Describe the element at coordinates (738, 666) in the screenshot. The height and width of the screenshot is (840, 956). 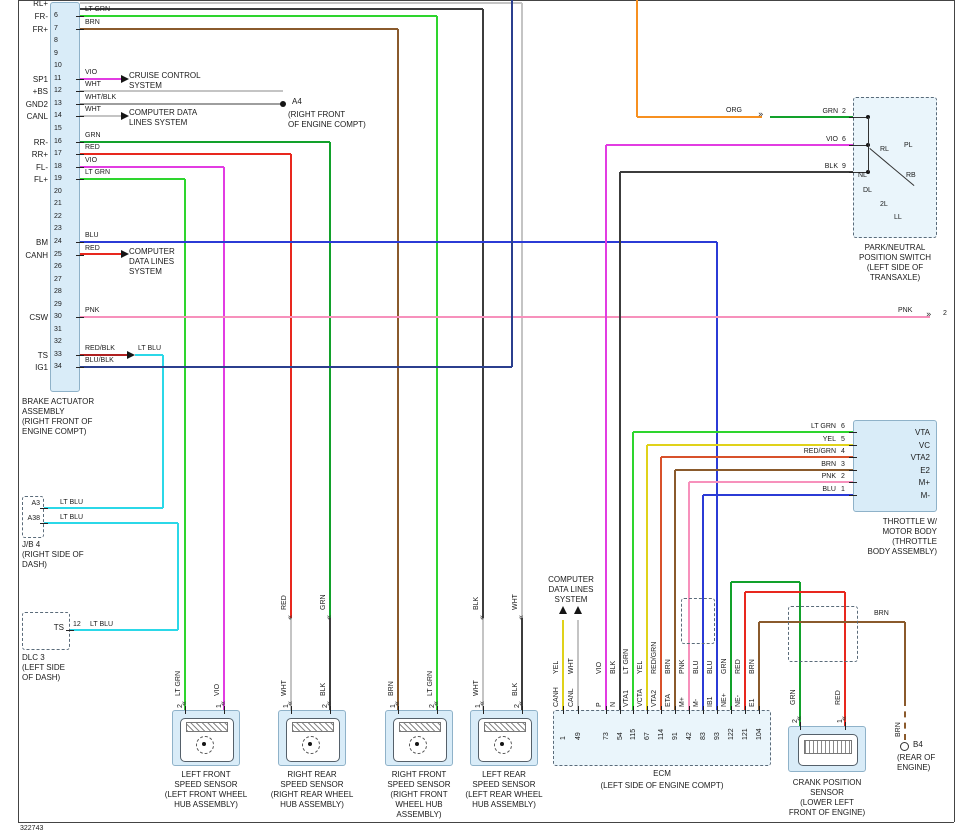
I see `ecm-wire-color-label: RED` at that location.